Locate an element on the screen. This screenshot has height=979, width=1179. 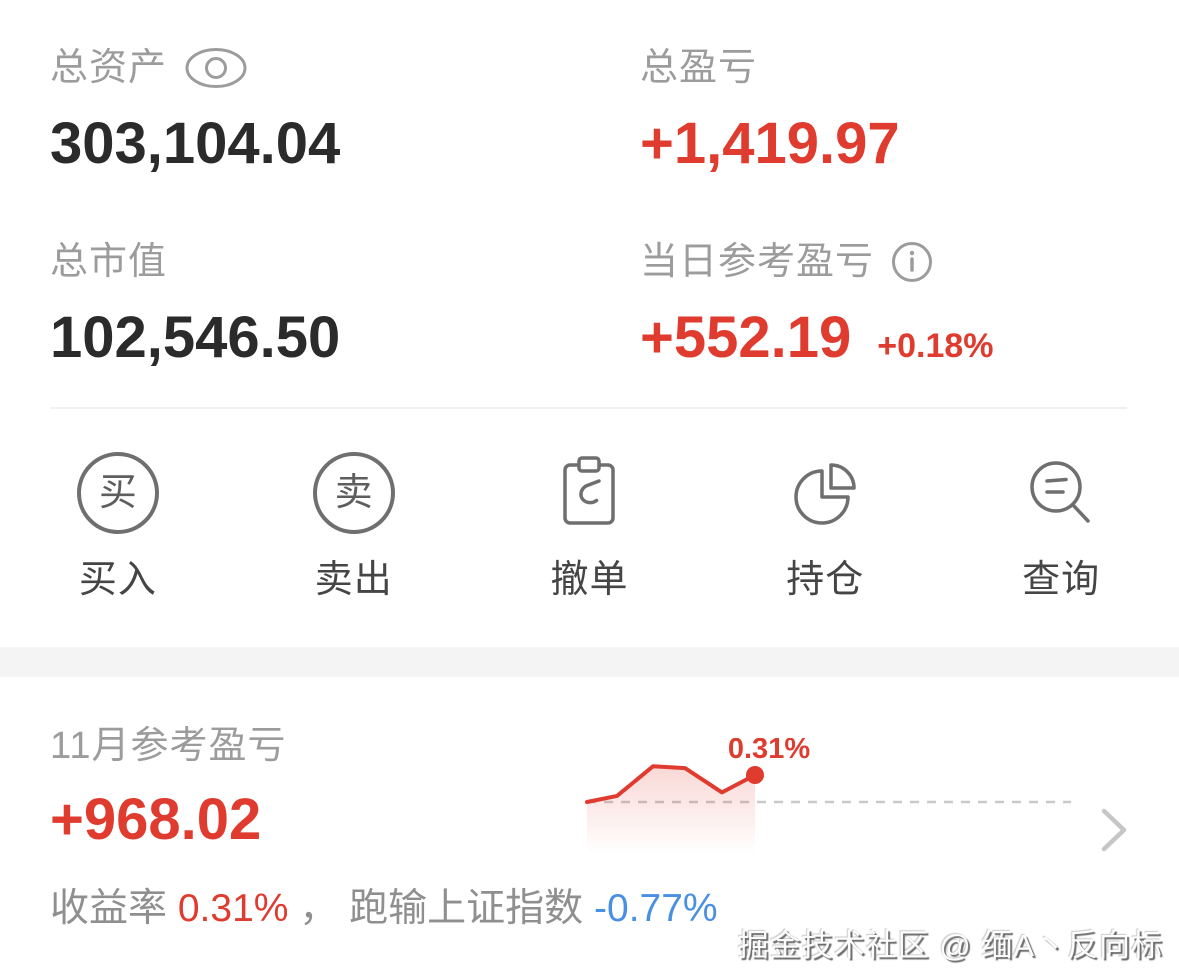
month-pnl-label: 11月参考盈亏 is located at coordinates (168, 746).